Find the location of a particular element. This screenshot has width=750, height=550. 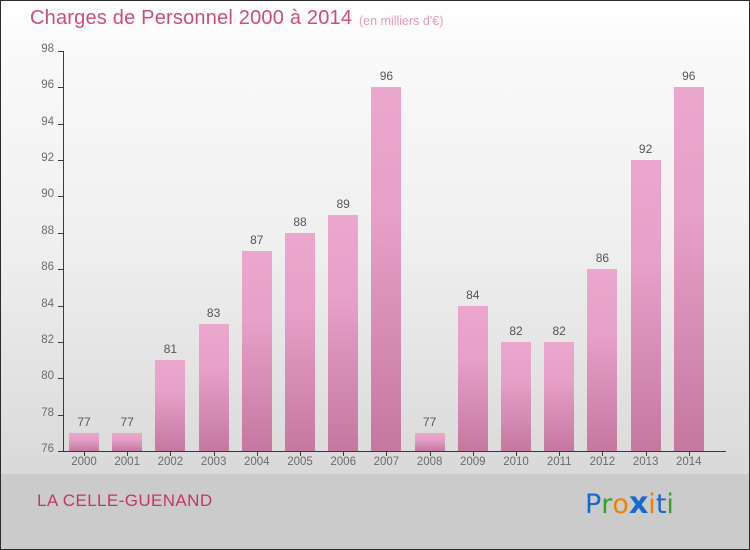

logo-letter: x is located at coordinates (638, 503).